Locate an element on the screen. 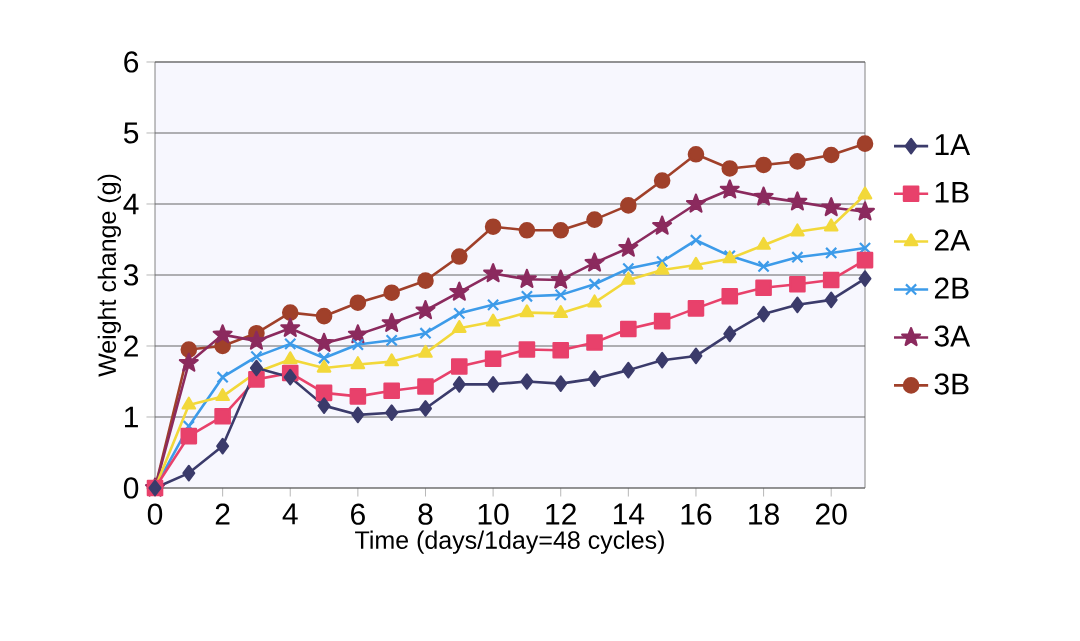 This screenshot has width=1080, height=641. legend-label: 1A is located at coordinates (953, 144).